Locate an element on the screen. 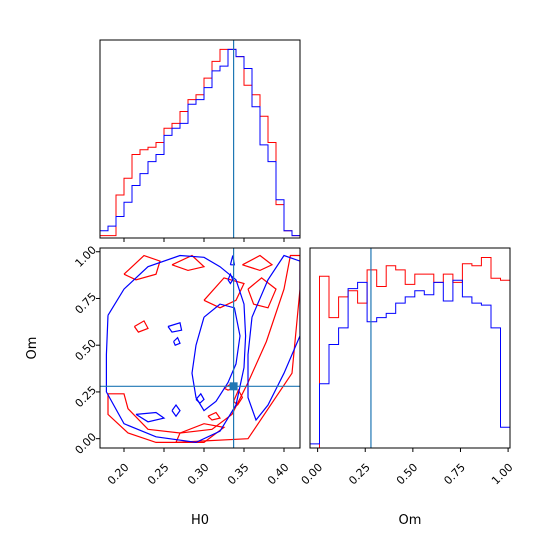 The image size is (550, 550). contour-ytick-label: 0.75 is located at coordinates (86, 303).